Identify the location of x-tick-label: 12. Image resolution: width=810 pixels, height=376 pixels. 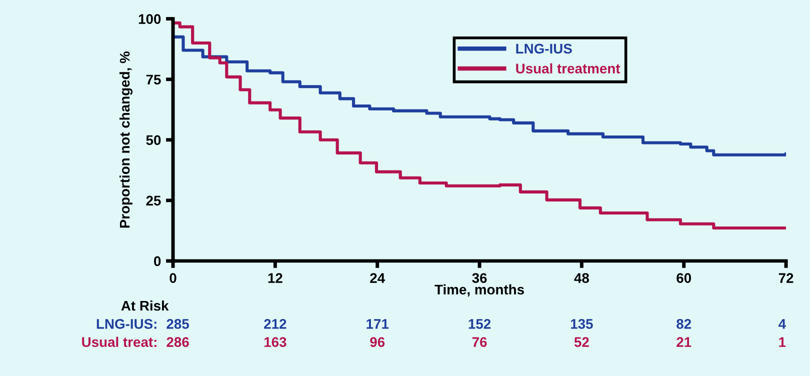
(275, 278).